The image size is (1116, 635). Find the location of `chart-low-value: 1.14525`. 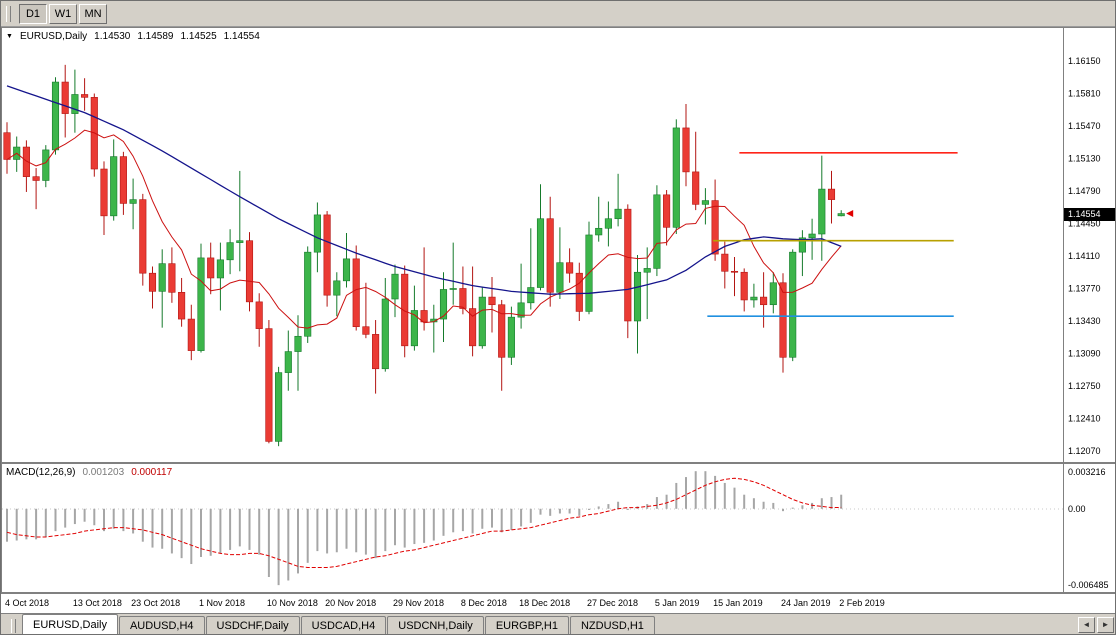

chart-low-value: 1.14525 is located at coordinates (198, 36).